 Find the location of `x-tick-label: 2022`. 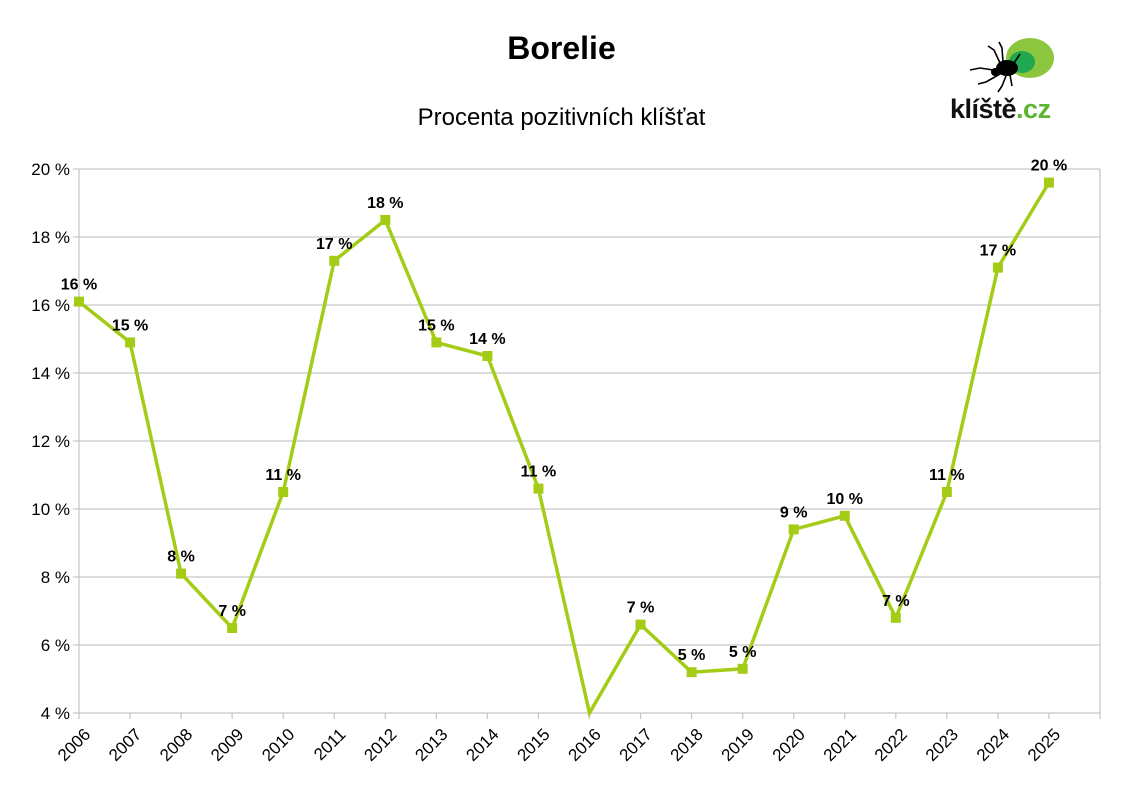

x-tick-label: 2022 is located at coordinates (891, 745).